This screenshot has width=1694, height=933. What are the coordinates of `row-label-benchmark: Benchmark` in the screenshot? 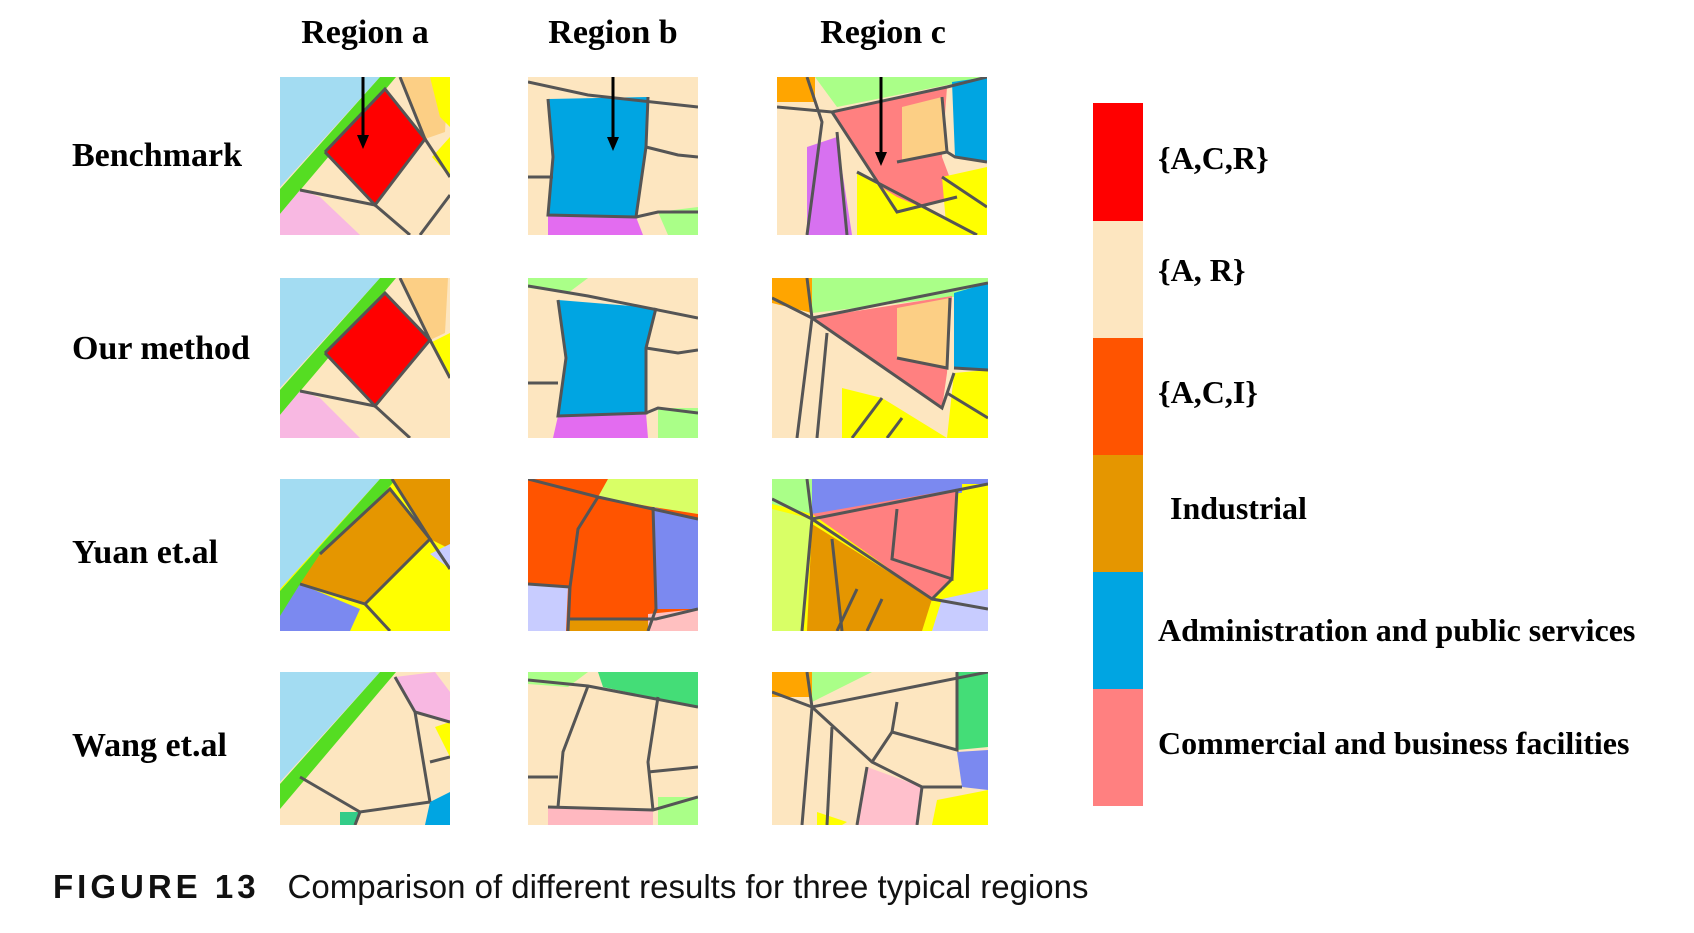 It's located at (157, 155).